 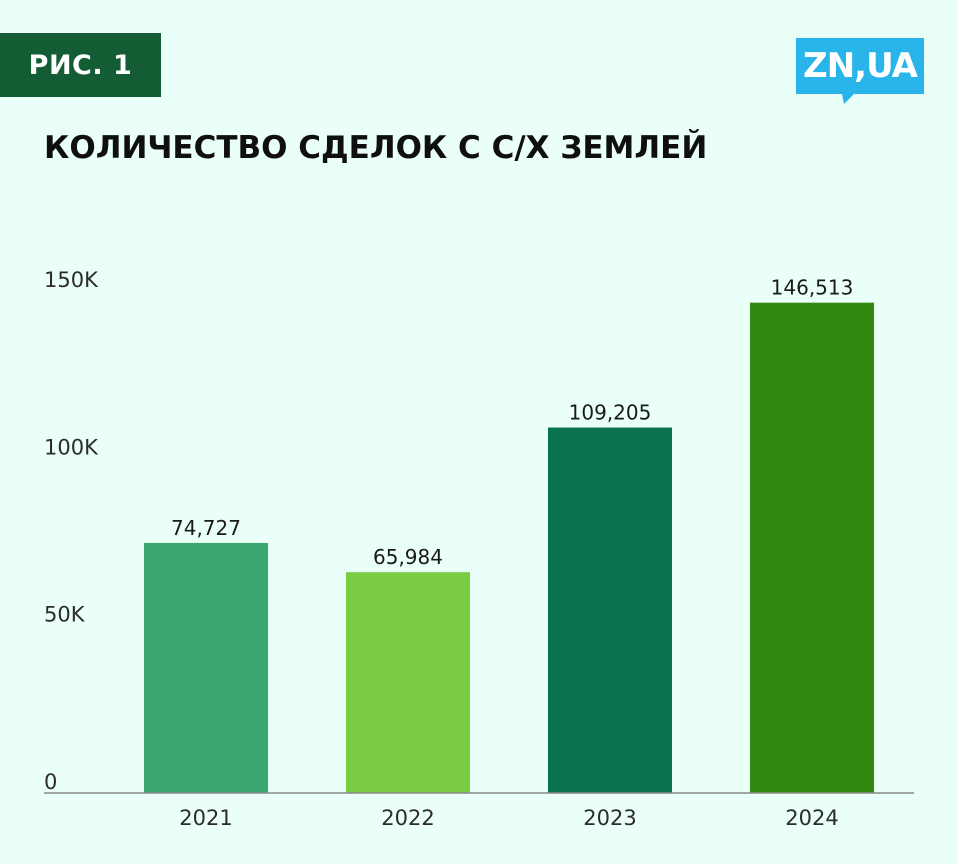 I want to click on x-tick-label: 2022, so click(x=407, y=818).